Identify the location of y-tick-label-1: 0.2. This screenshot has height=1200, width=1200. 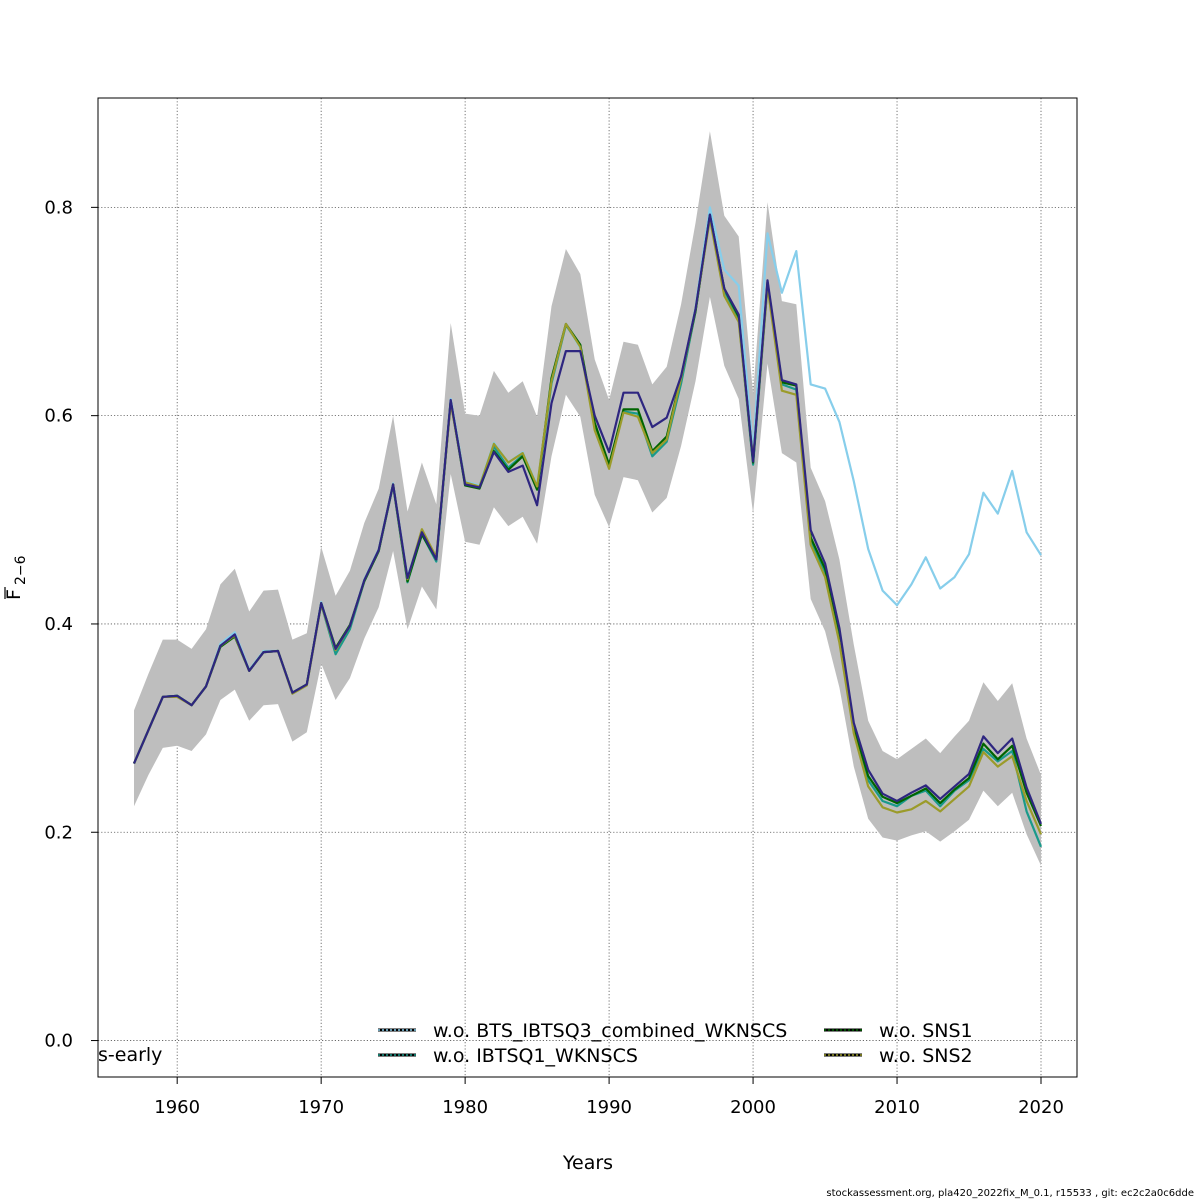
(58, 832).